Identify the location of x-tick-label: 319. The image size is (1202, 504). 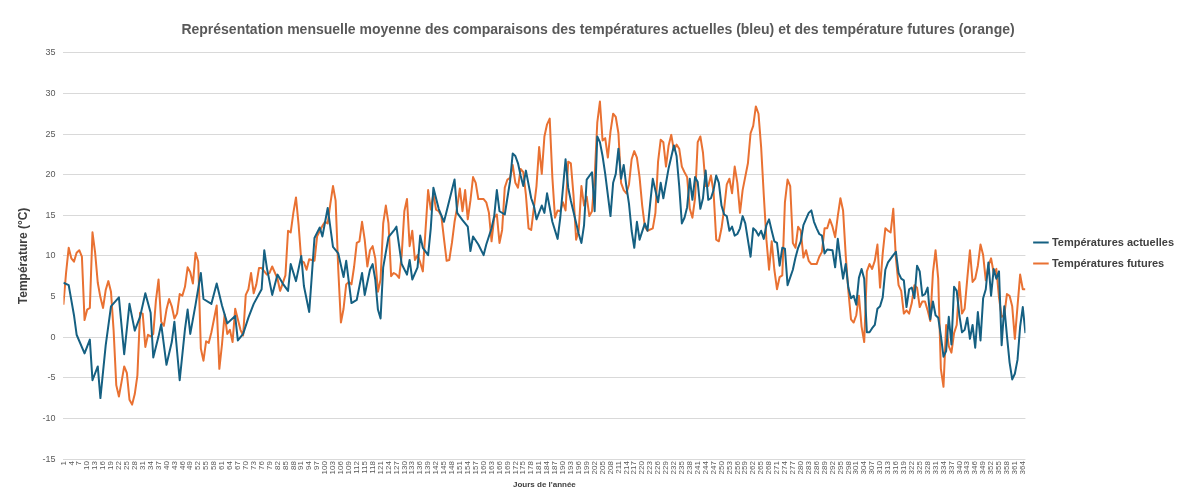
(904, 467).